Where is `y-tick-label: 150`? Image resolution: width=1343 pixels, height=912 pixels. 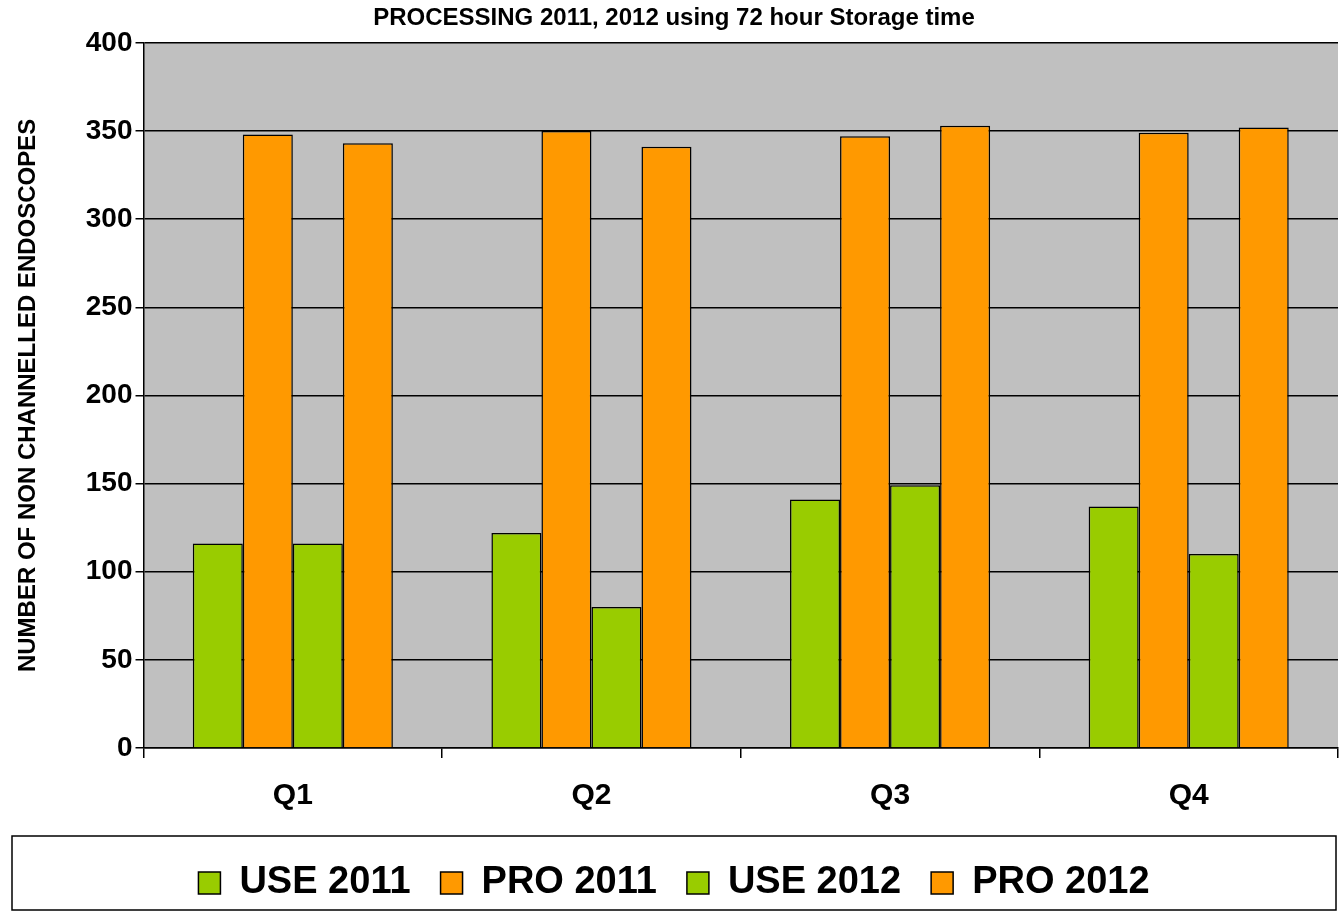 y-tick-label: 150 is located at coordinates (109, 482).